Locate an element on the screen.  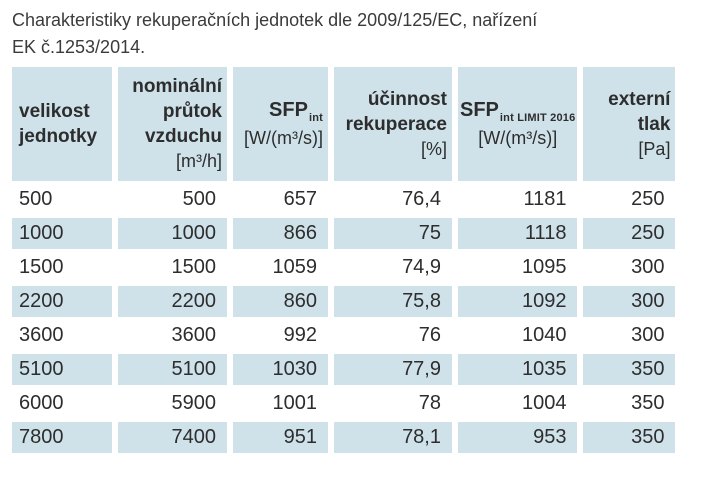
cell-nominalni-prutok: 2200 is located at coordinates (172, 301).